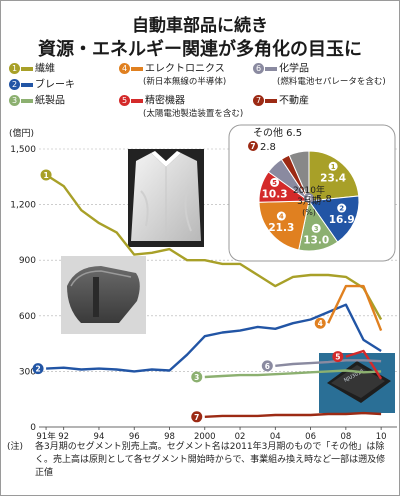 This screenshot has height=496, width=400. What do you see at coordinates (50, 101) in the screenshot?
I see `legend-label-3: 紙製品` at bounding box center [50, 101].